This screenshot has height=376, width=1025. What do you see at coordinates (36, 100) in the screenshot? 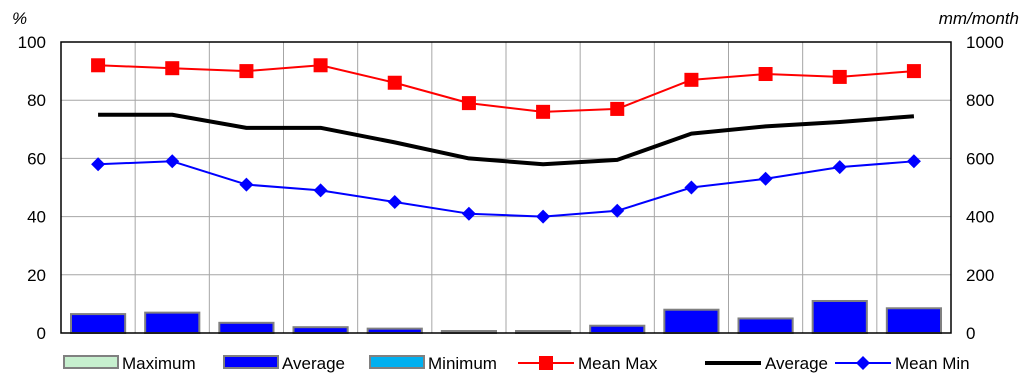
I see `left-tick-label: 80` at bounding box center [36, 100].